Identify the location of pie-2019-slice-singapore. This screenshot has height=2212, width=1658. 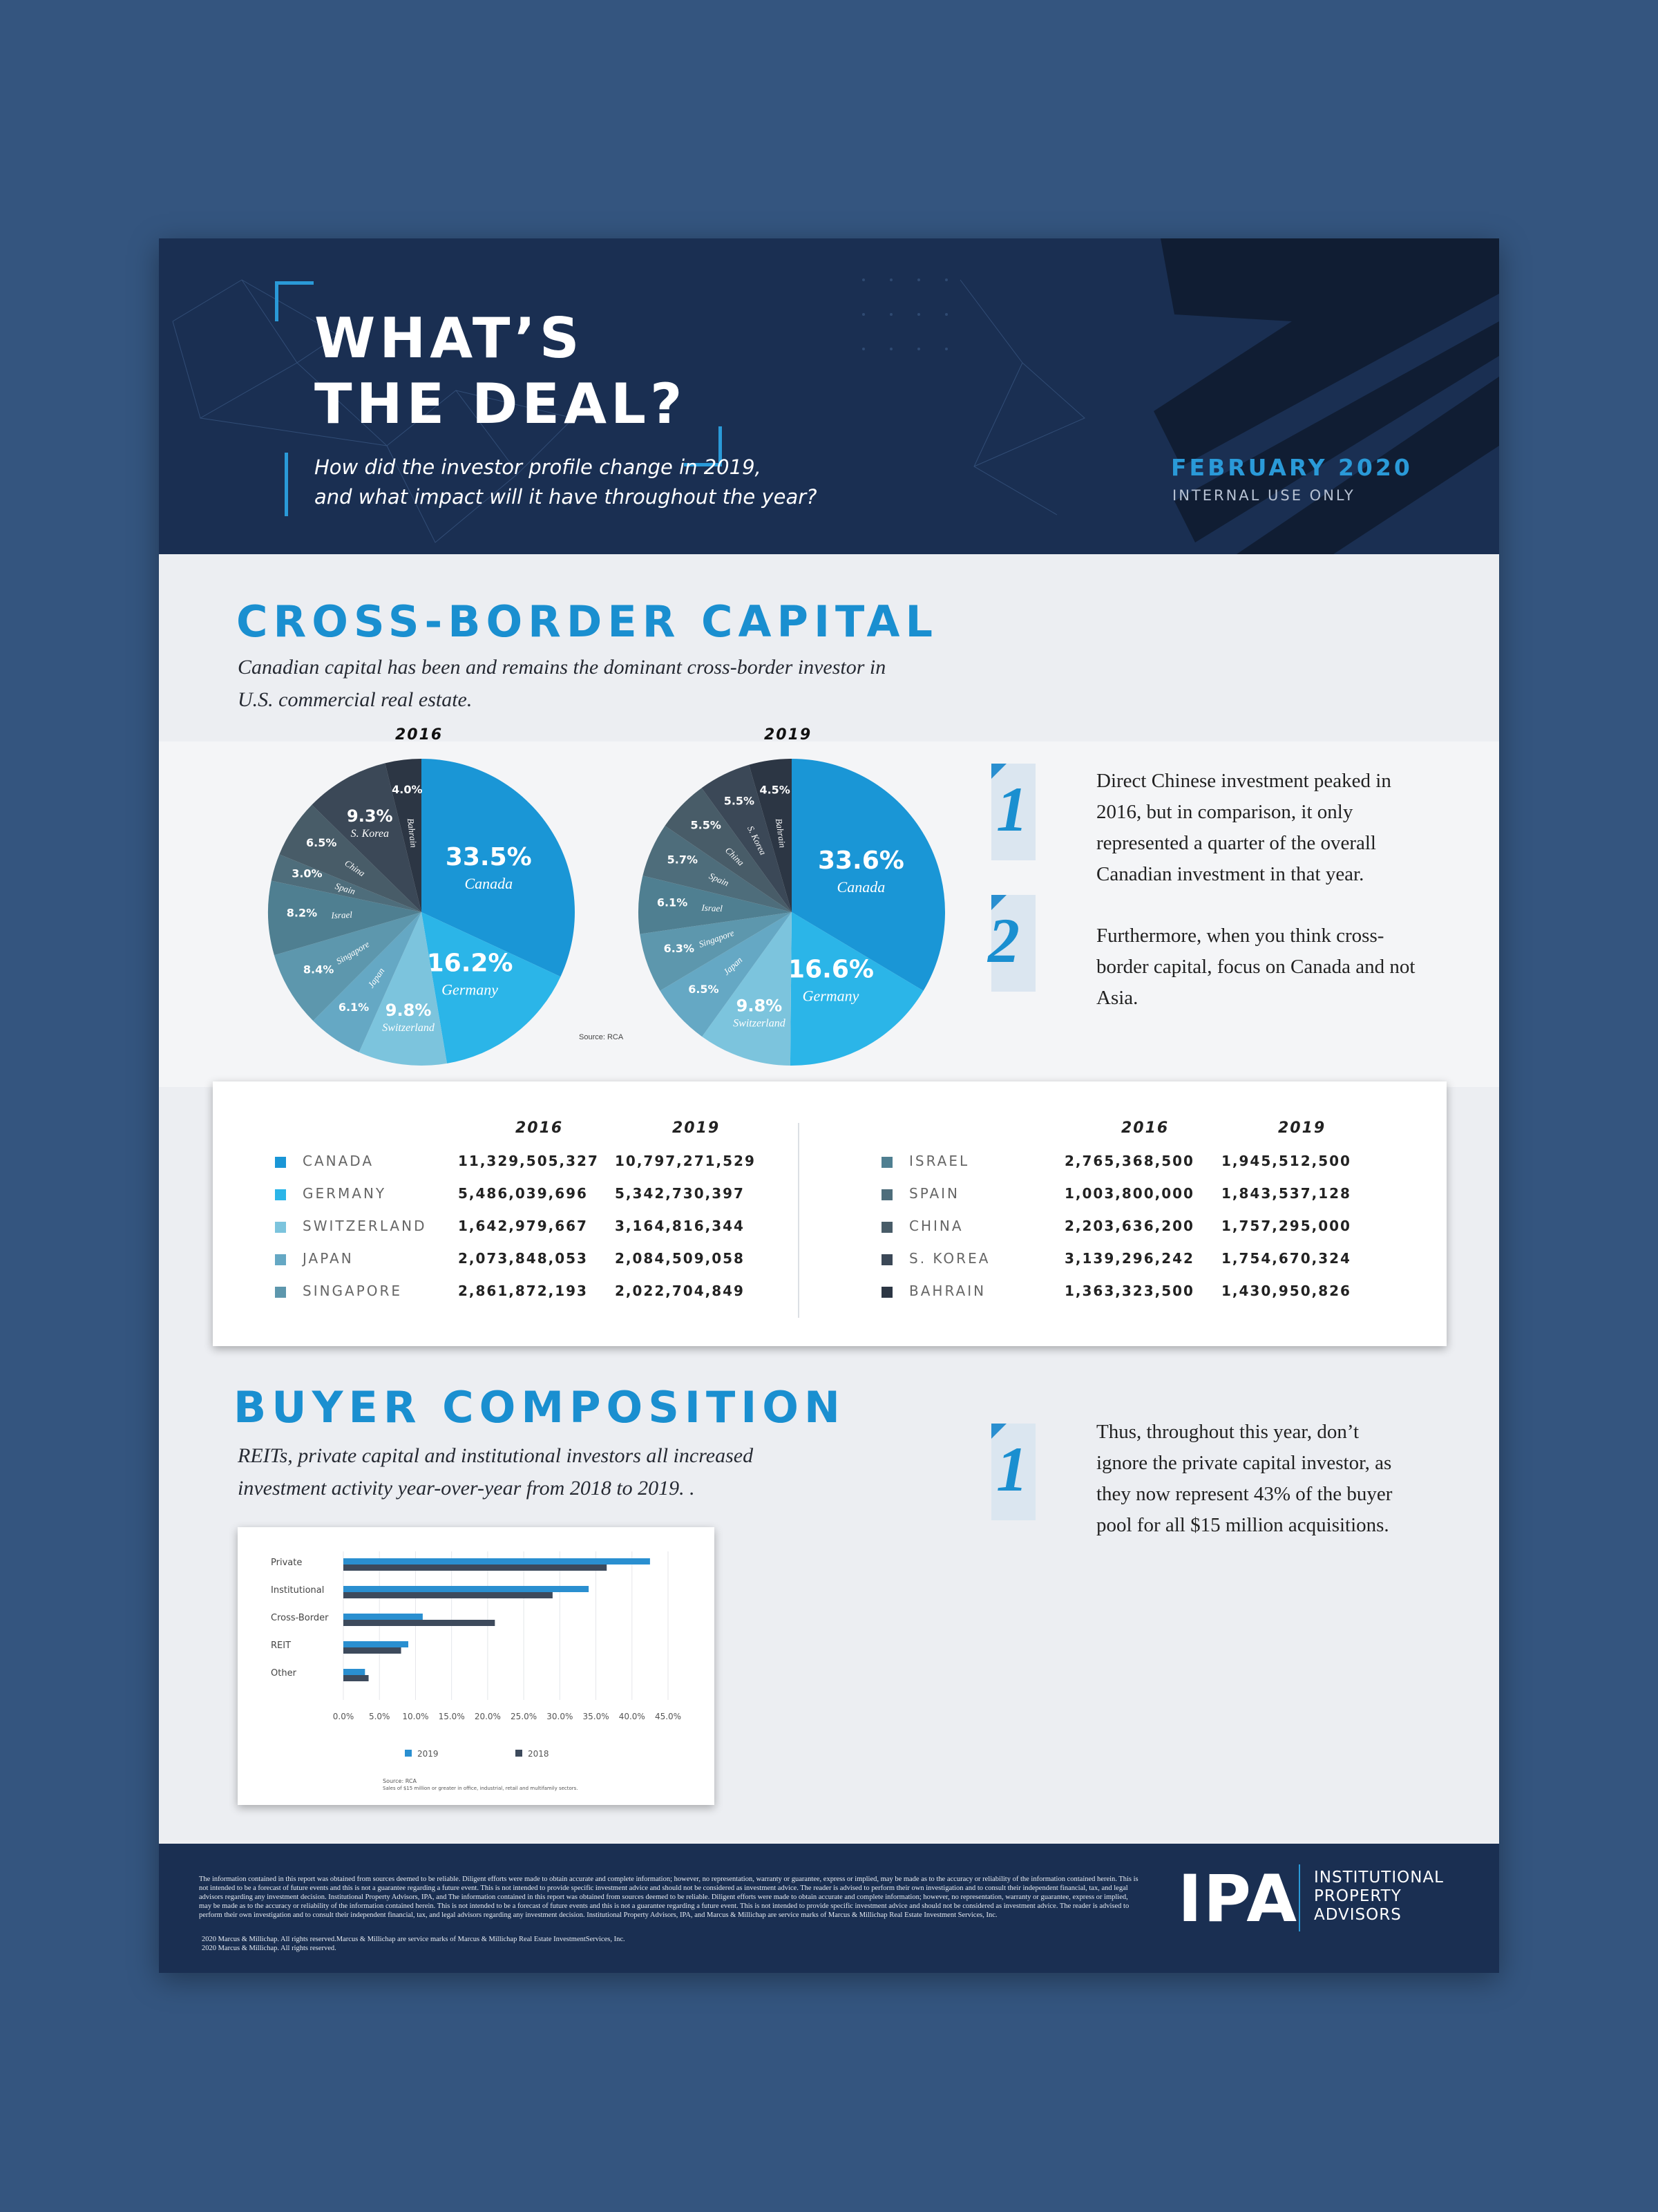
(716, 951).